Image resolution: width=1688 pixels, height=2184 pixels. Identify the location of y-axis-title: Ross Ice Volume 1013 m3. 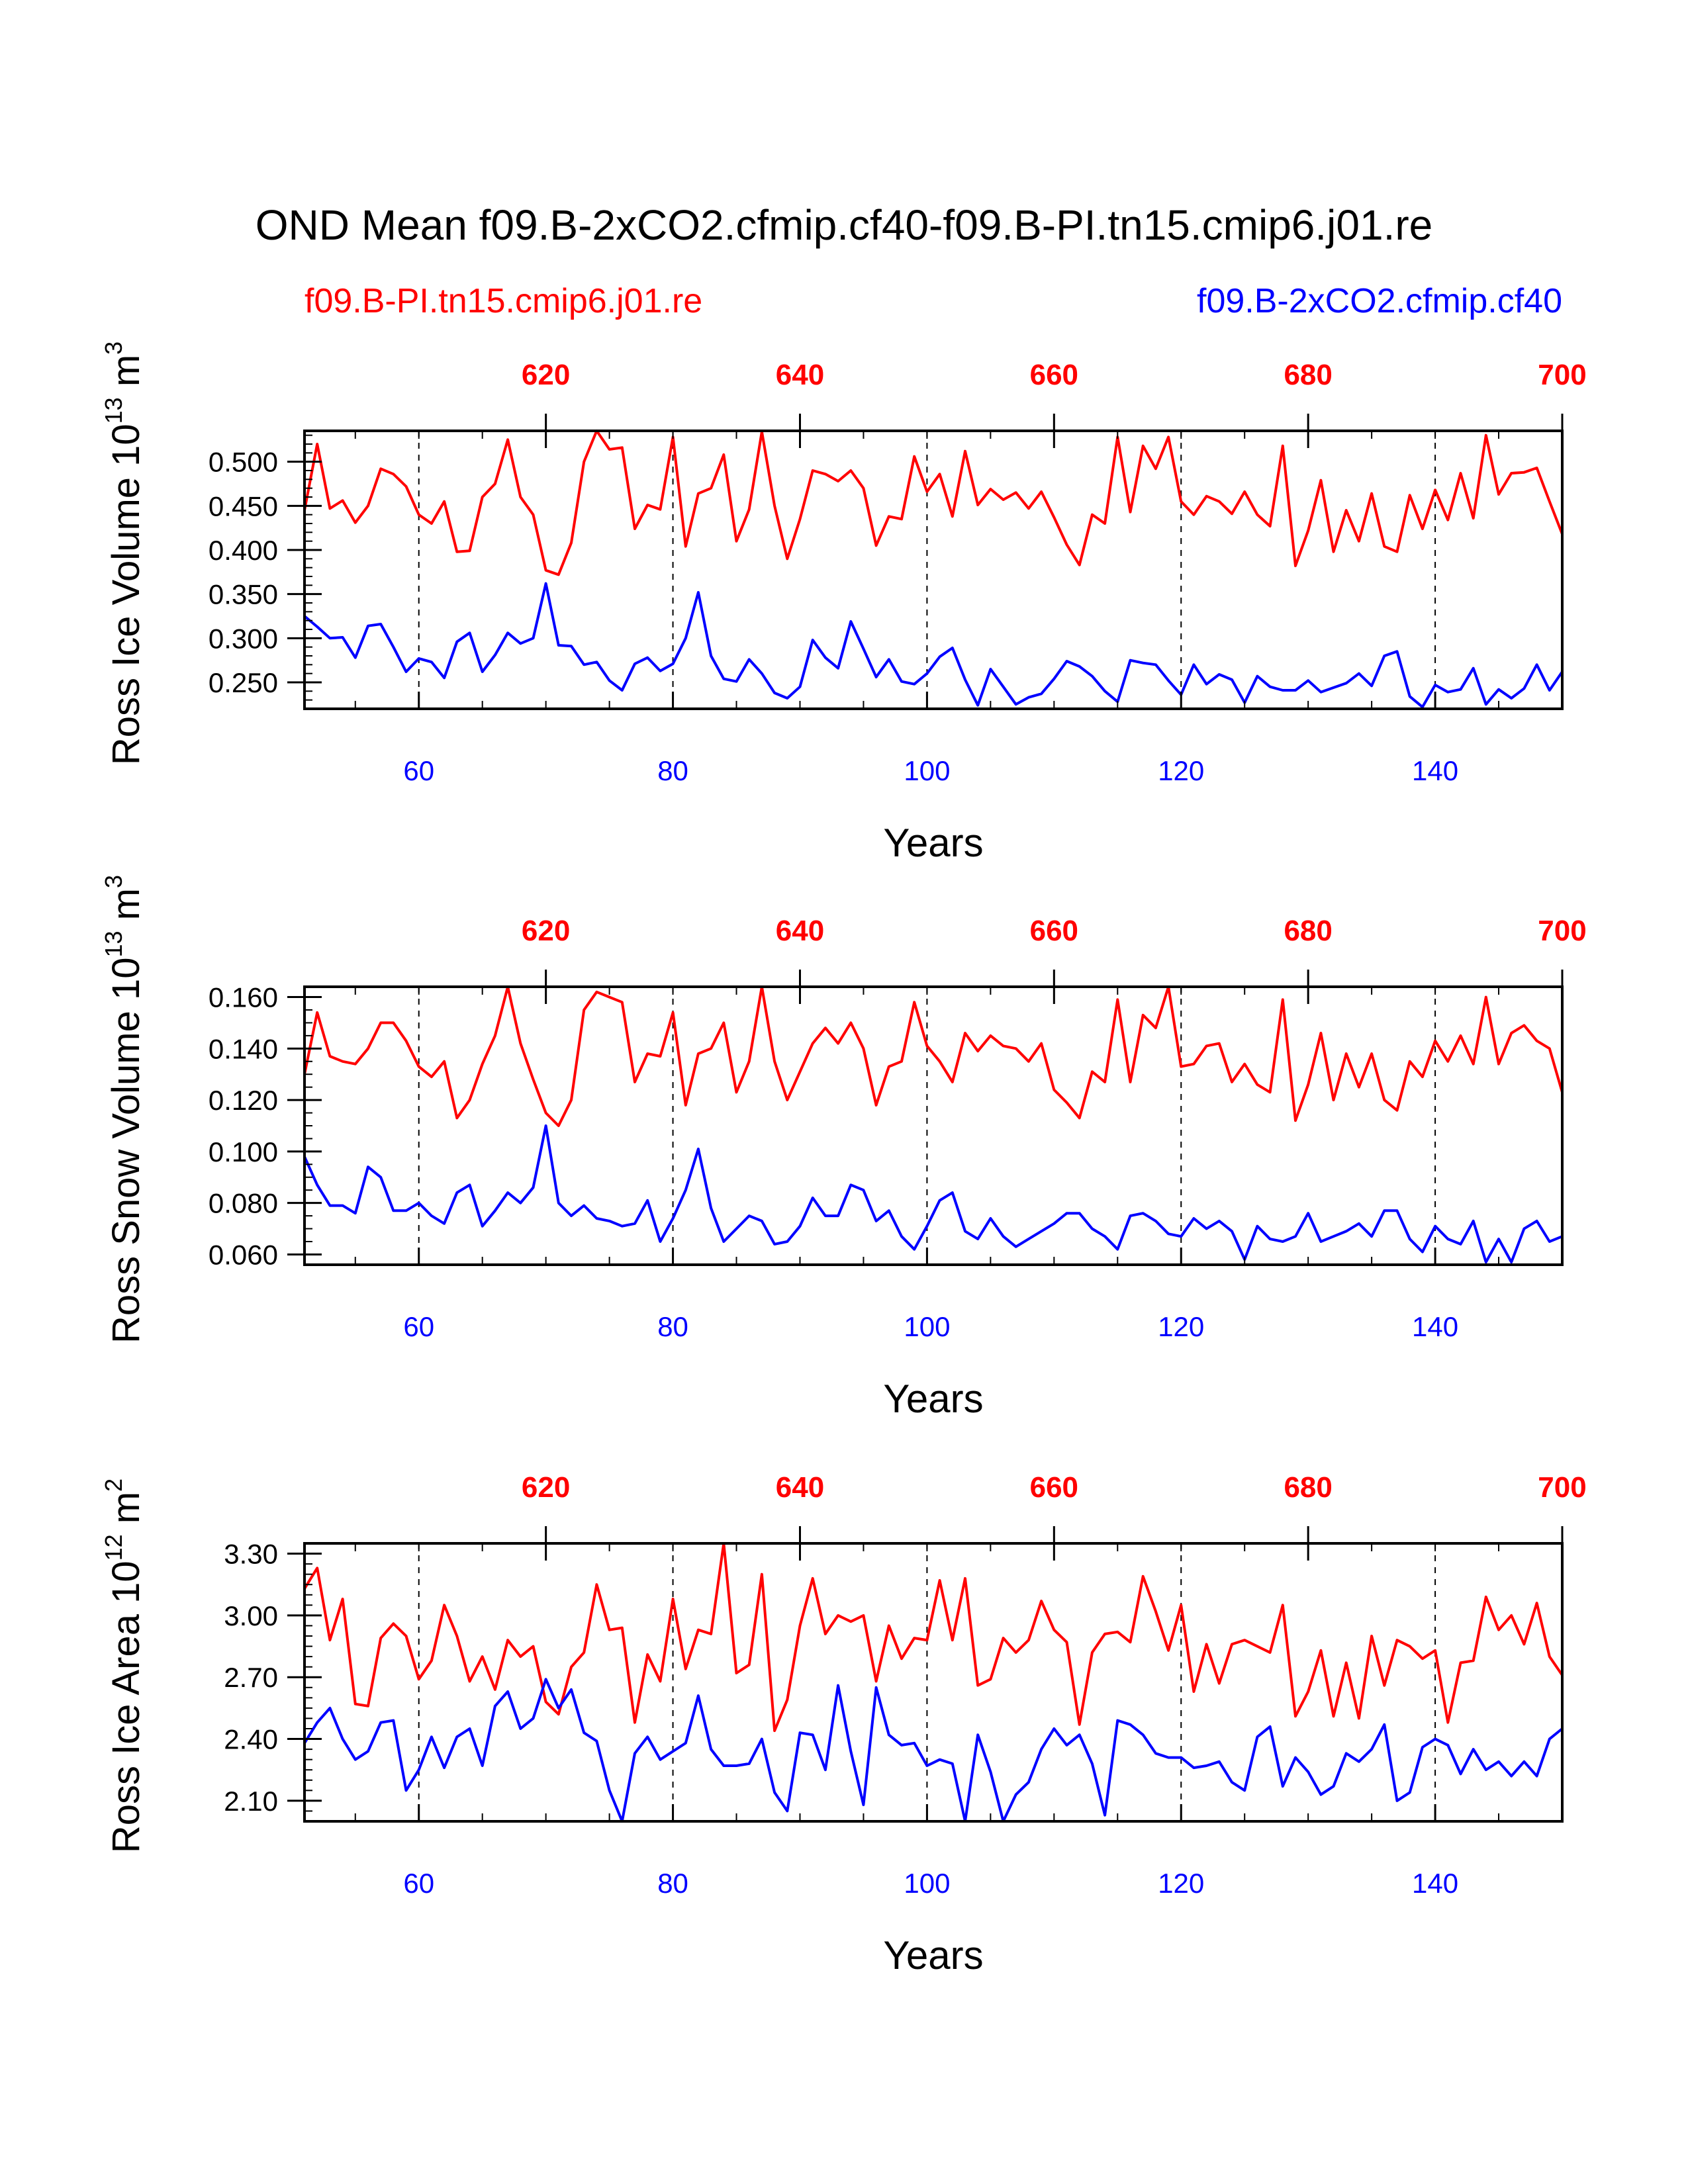
(124, 553).